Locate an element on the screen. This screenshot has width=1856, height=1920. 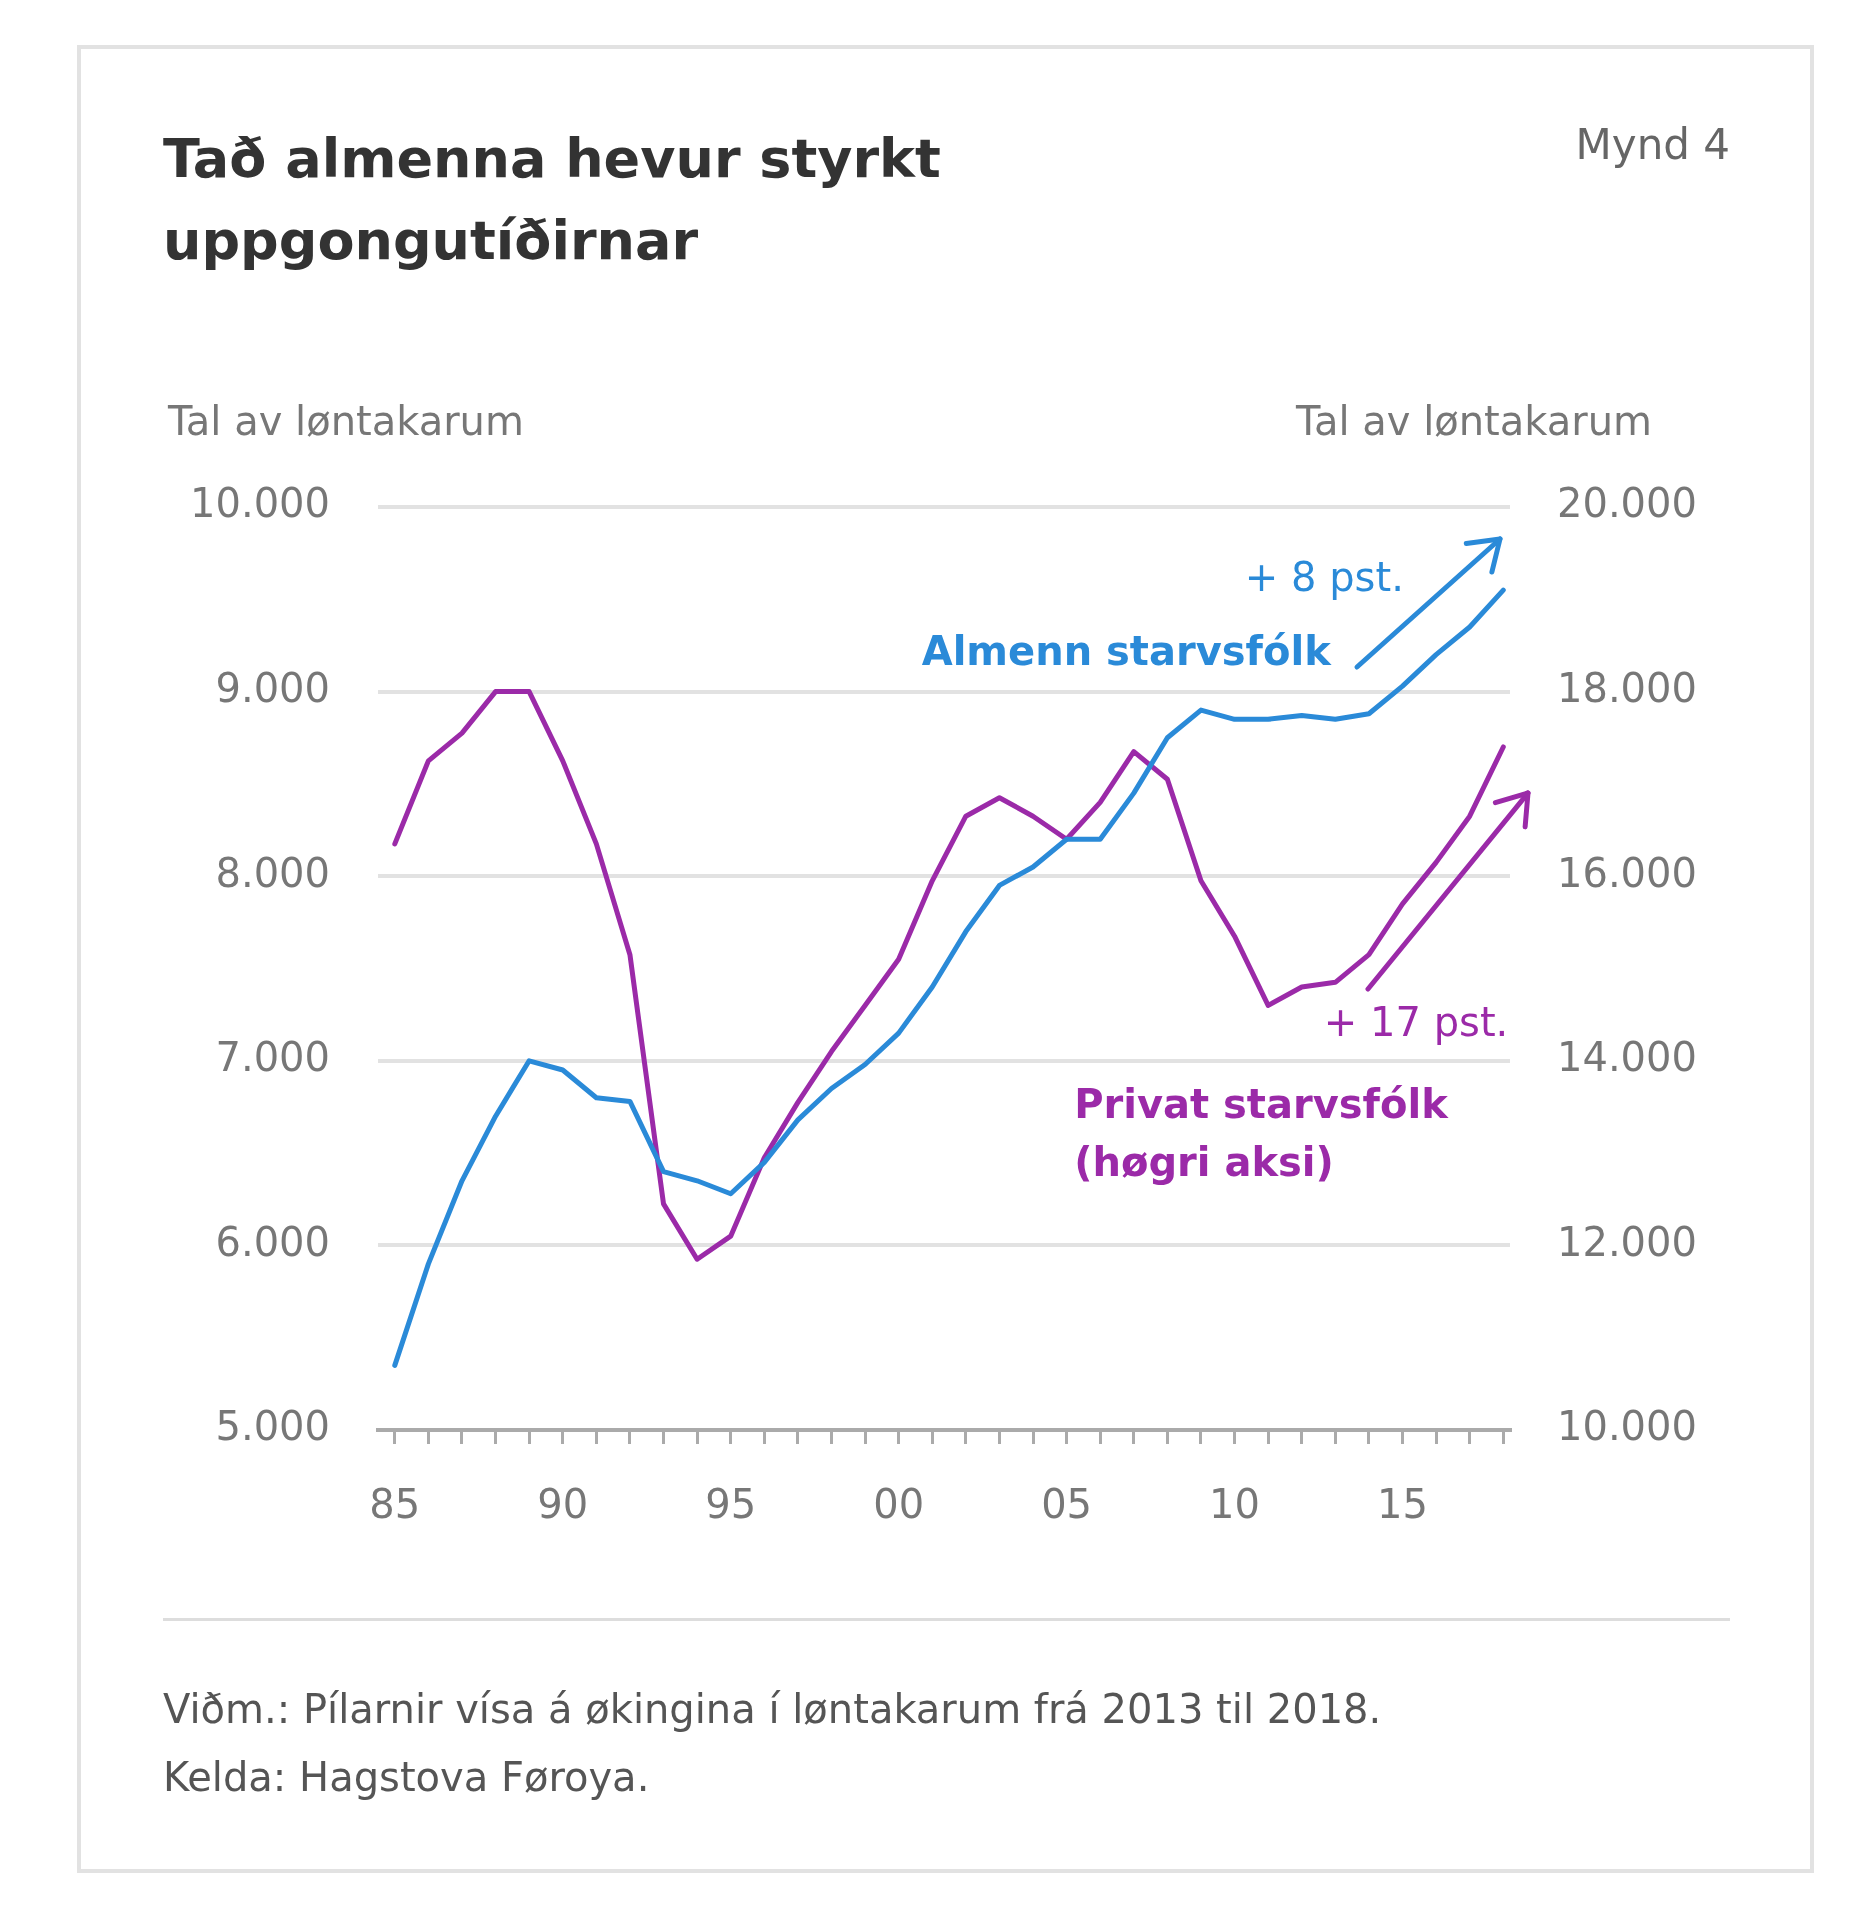
y2-tick-label: 12.000 is located at coordinates (1627, 1241).